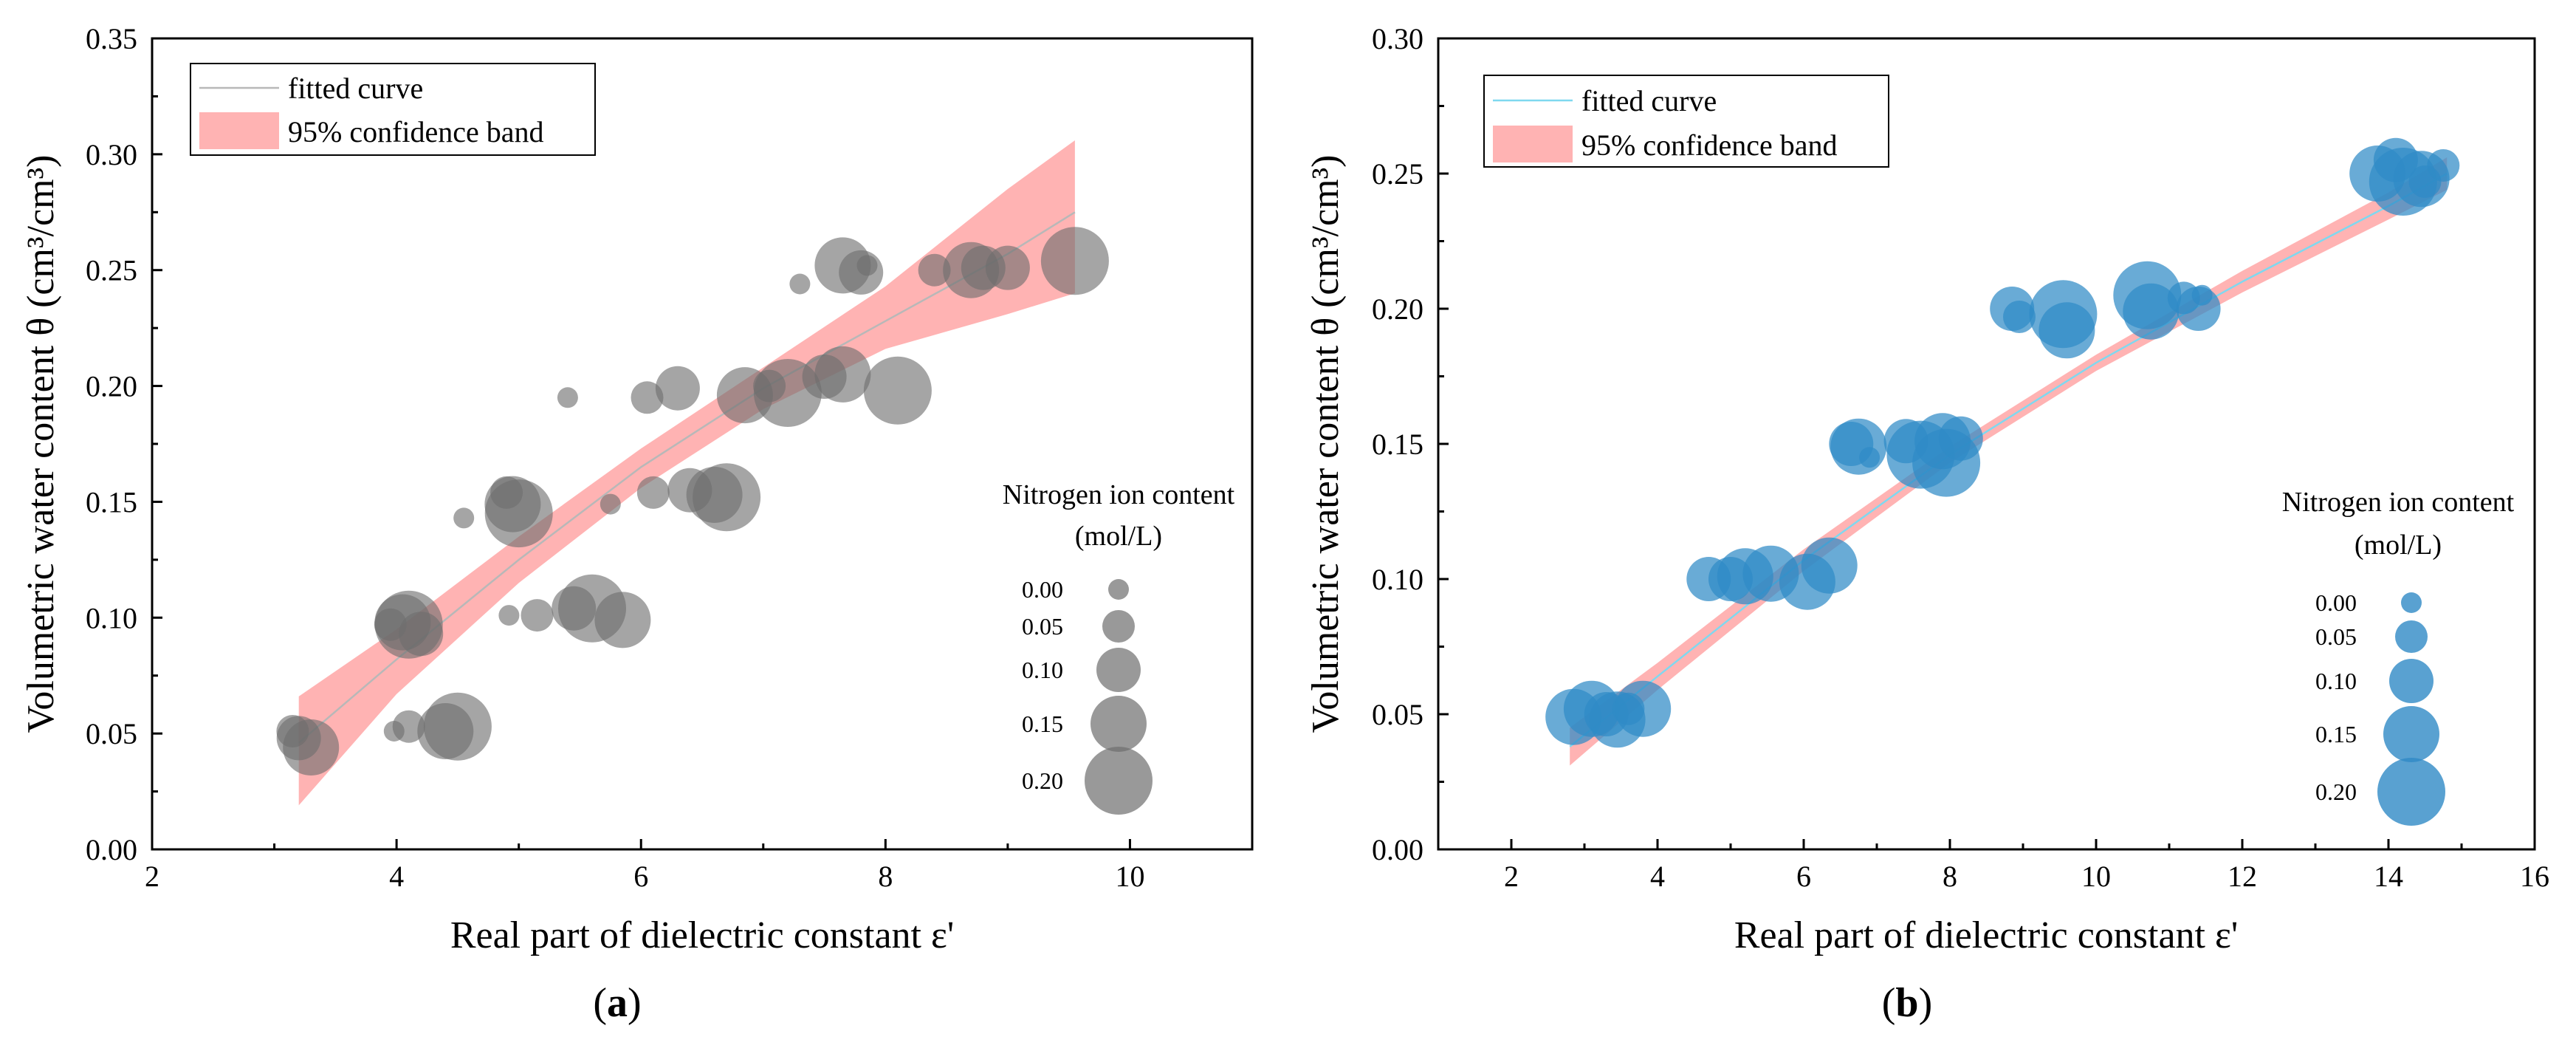  I want to click on x-axis-ticks: 2 4 6 8 10 12 14 16, so click(2026, 866).